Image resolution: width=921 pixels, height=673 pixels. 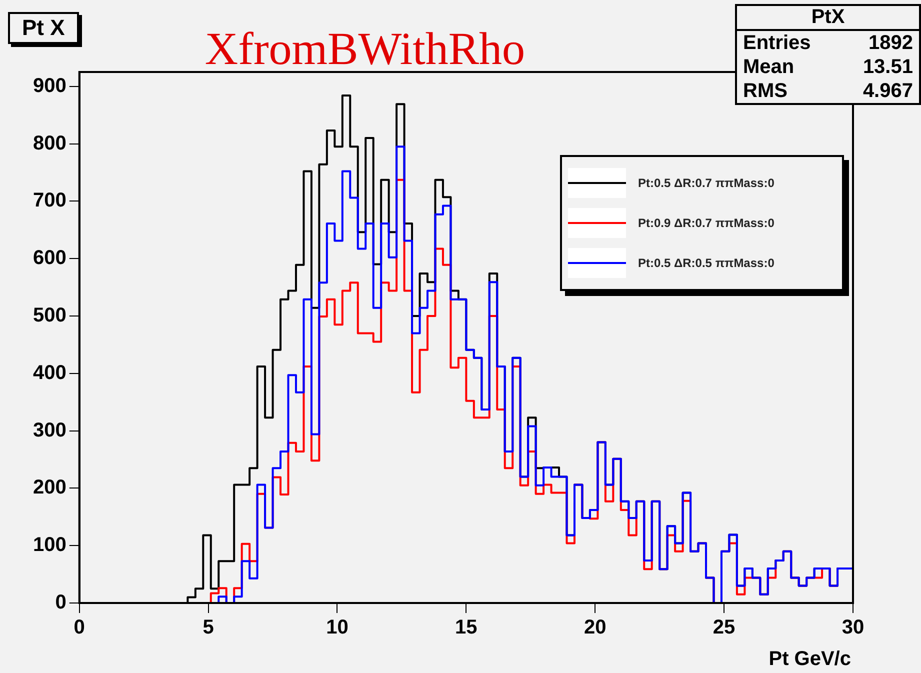 I want to click on text: PtX, so click(x=828, y=18).